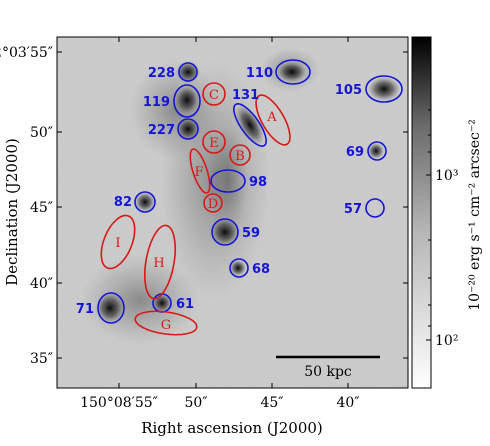  What do you see at coordinates (188, 72) in the screenshot?
I see `region-228-marker` at bounding box center [188, 72].